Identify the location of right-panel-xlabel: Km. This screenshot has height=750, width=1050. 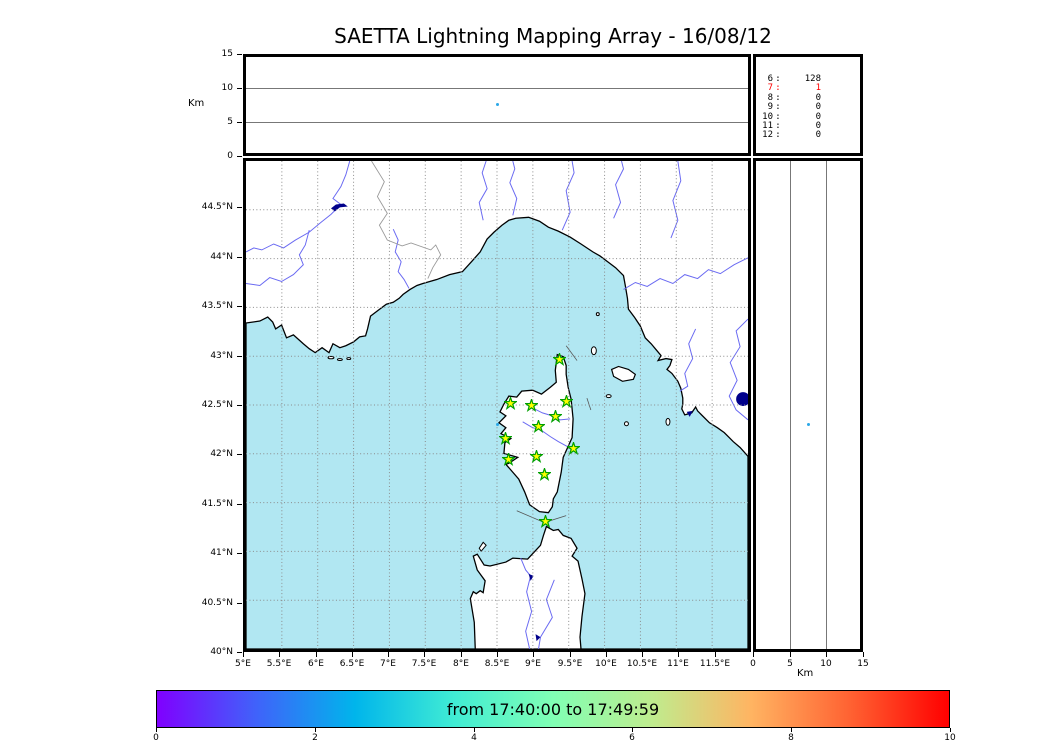
(805, 673).